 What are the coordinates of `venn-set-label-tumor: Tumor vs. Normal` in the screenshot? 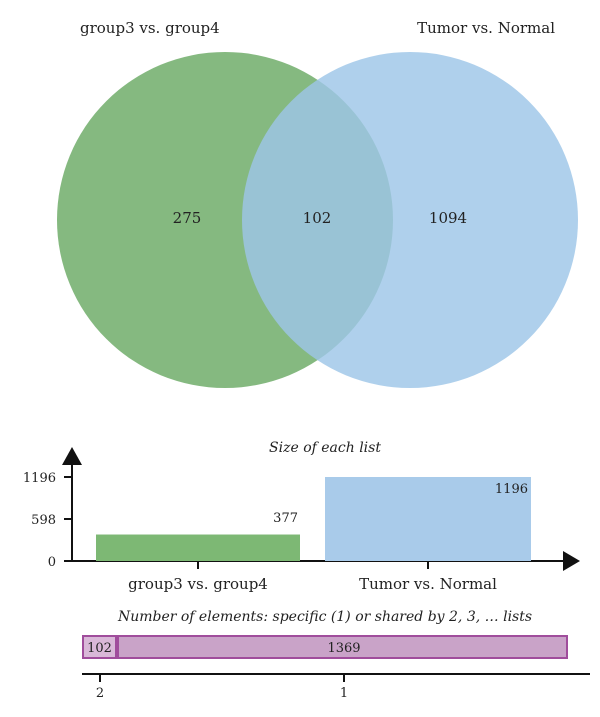 It's located at (486, 28).